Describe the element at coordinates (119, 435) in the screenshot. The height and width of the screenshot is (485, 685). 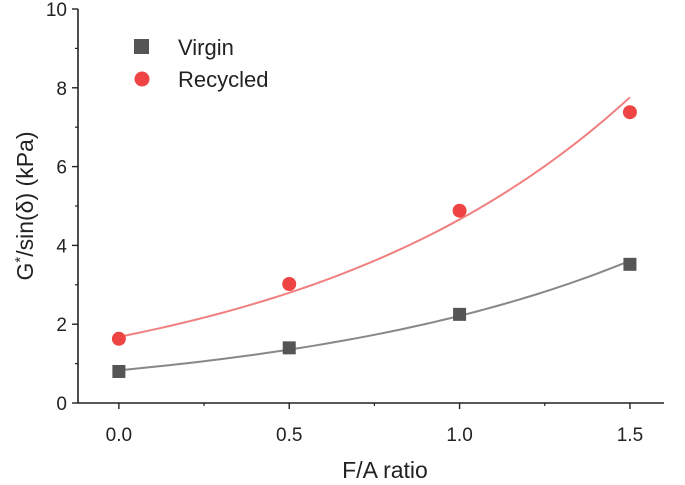
I see `x-tick-label: 0.0` at that location.